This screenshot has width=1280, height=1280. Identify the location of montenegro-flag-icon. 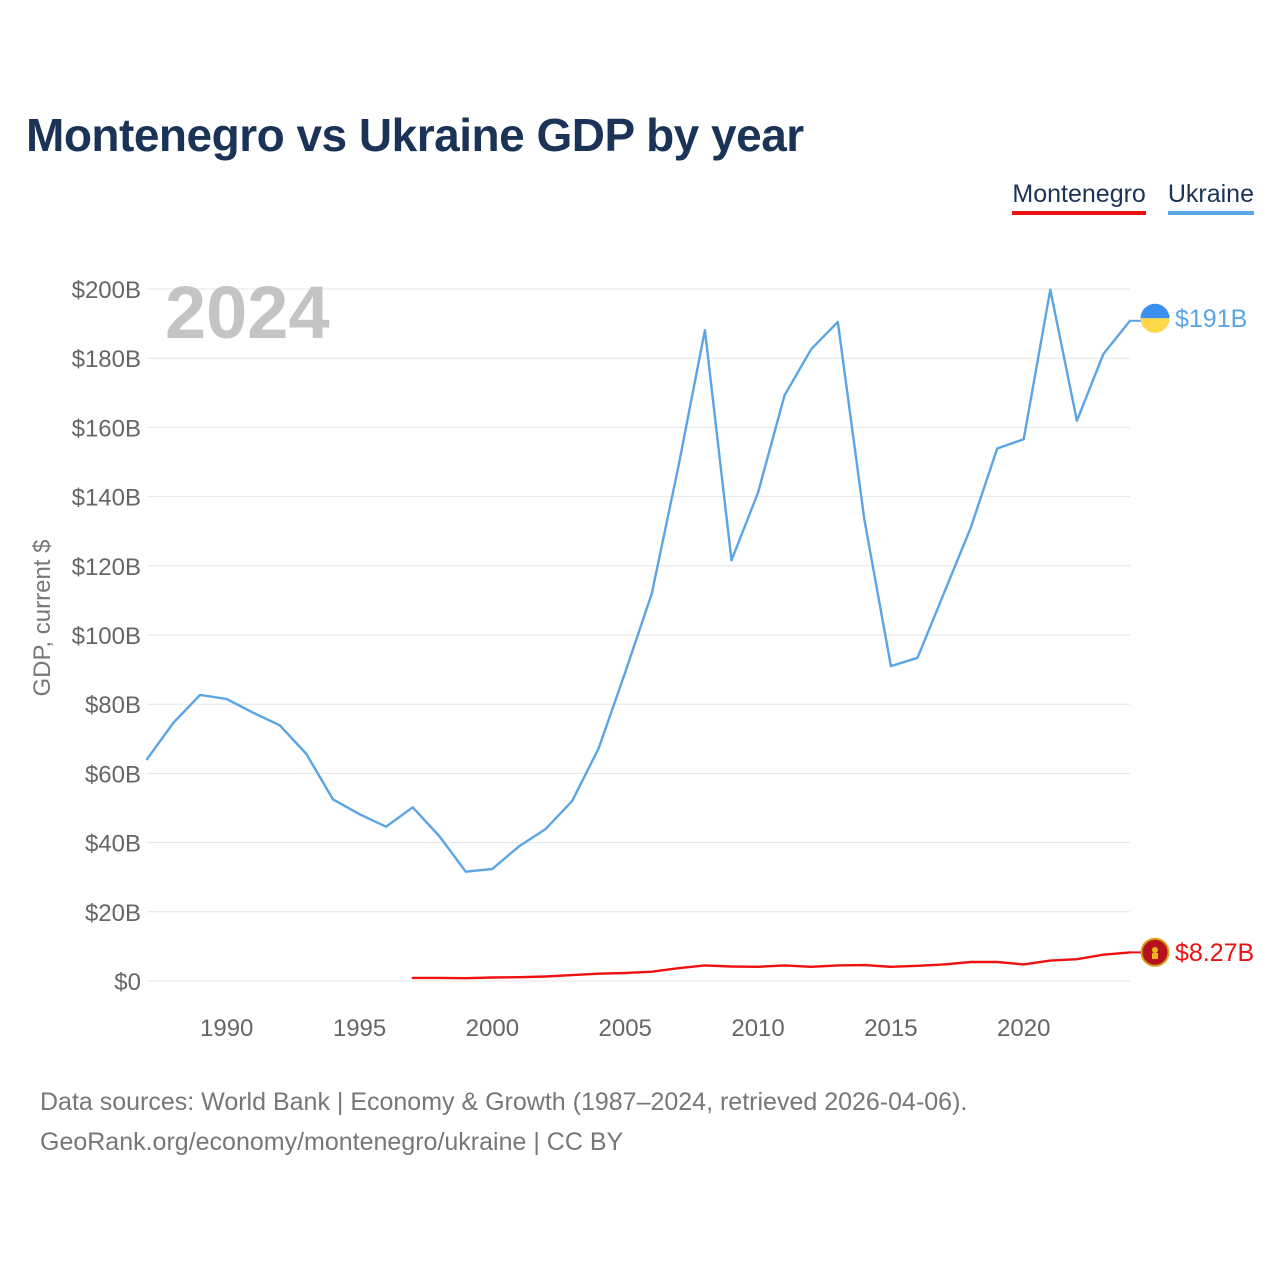
(1155, 952).